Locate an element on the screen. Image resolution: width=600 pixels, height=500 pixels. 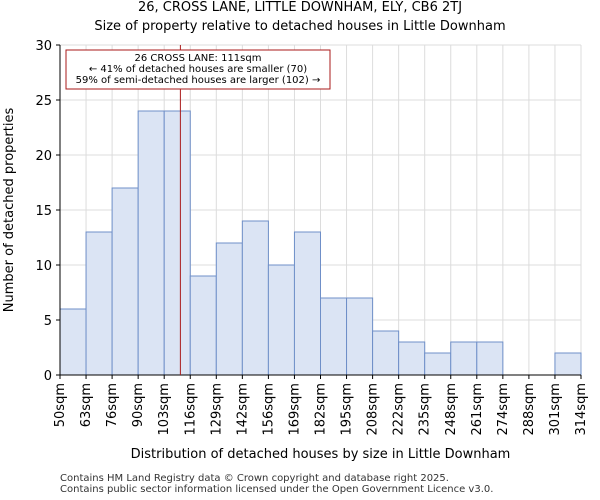
bar-235sqm is located at coordinates (438, 364).